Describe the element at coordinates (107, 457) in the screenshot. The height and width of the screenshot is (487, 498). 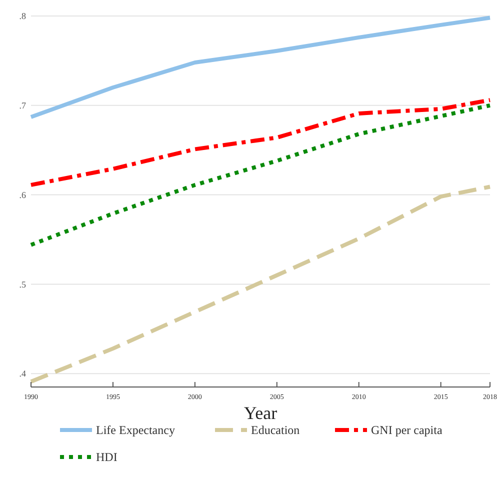
I see `legend-label: HDI` at that location.